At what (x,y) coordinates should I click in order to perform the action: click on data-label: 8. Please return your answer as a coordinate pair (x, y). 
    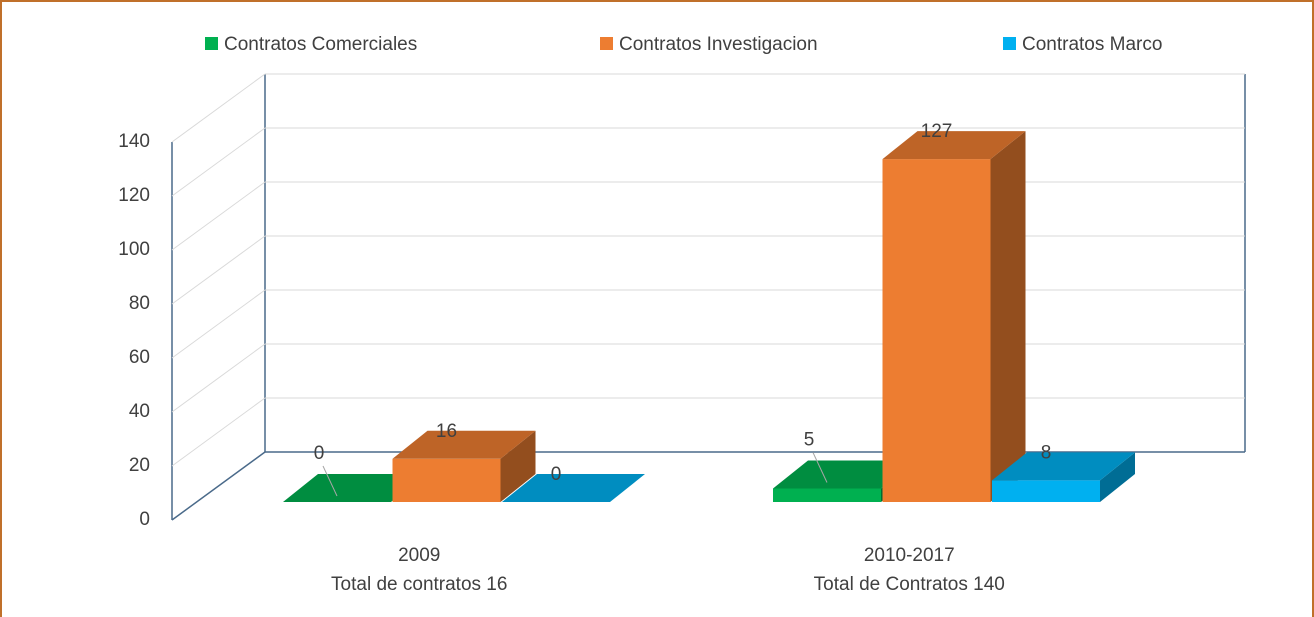
    Looking at the image, I should click on (1046, 452).